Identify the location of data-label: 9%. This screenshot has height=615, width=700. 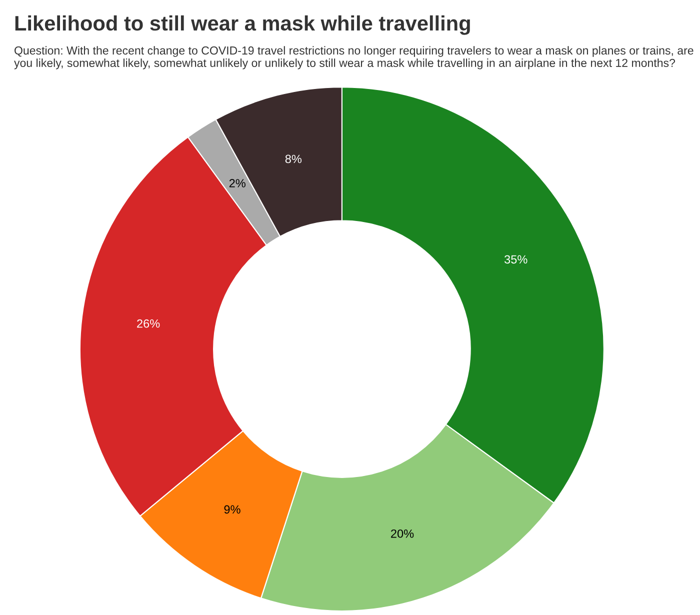
(232, 509).